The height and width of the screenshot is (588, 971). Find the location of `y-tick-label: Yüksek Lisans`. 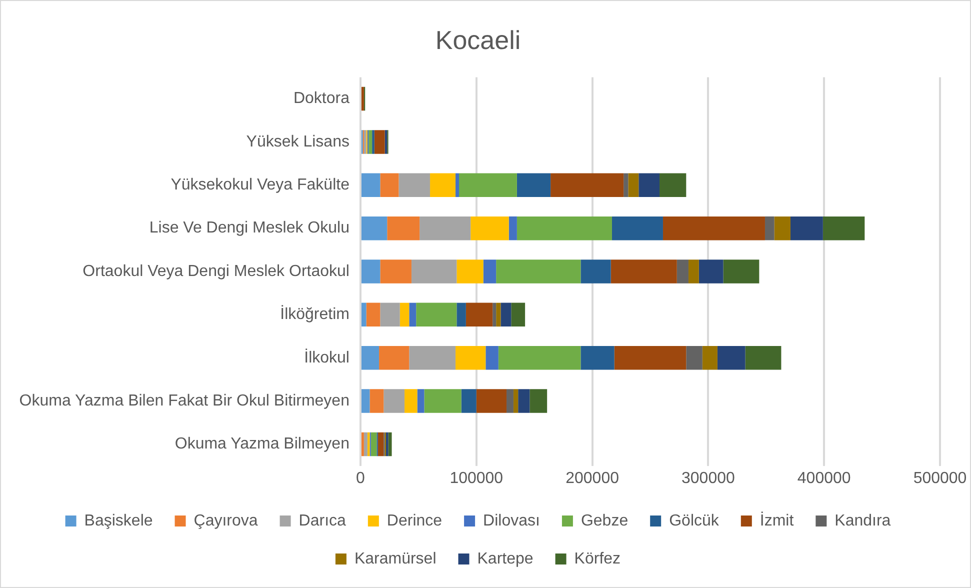

y-tick-label: Yüksek Lisans is located at coordinates (298, 141).